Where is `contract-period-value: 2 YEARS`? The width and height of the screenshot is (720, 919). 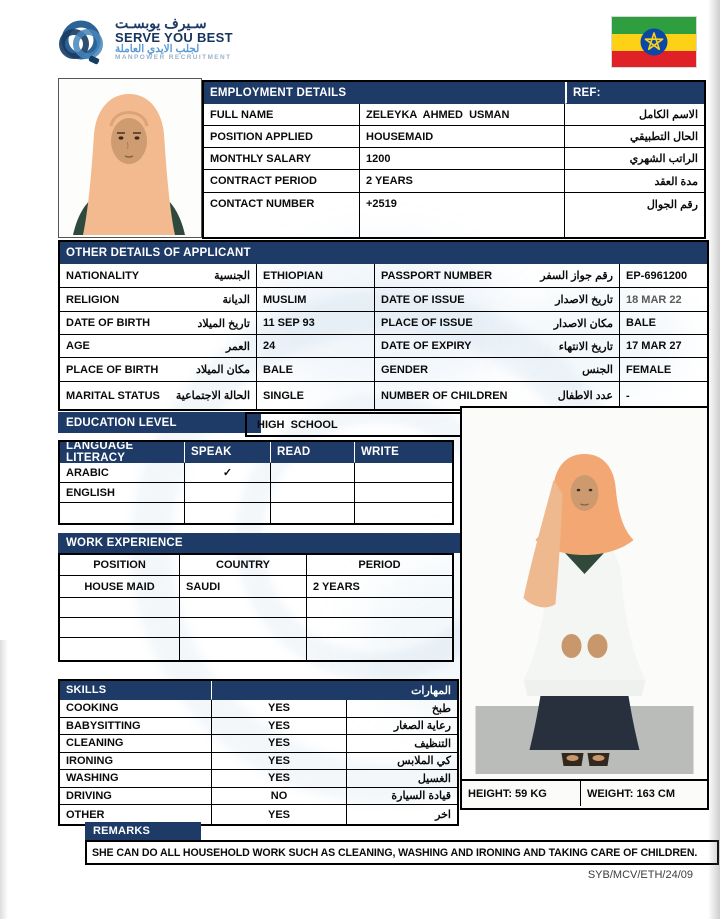 contract-period-value: 2 YEARS is located at coordinates (462, 181).